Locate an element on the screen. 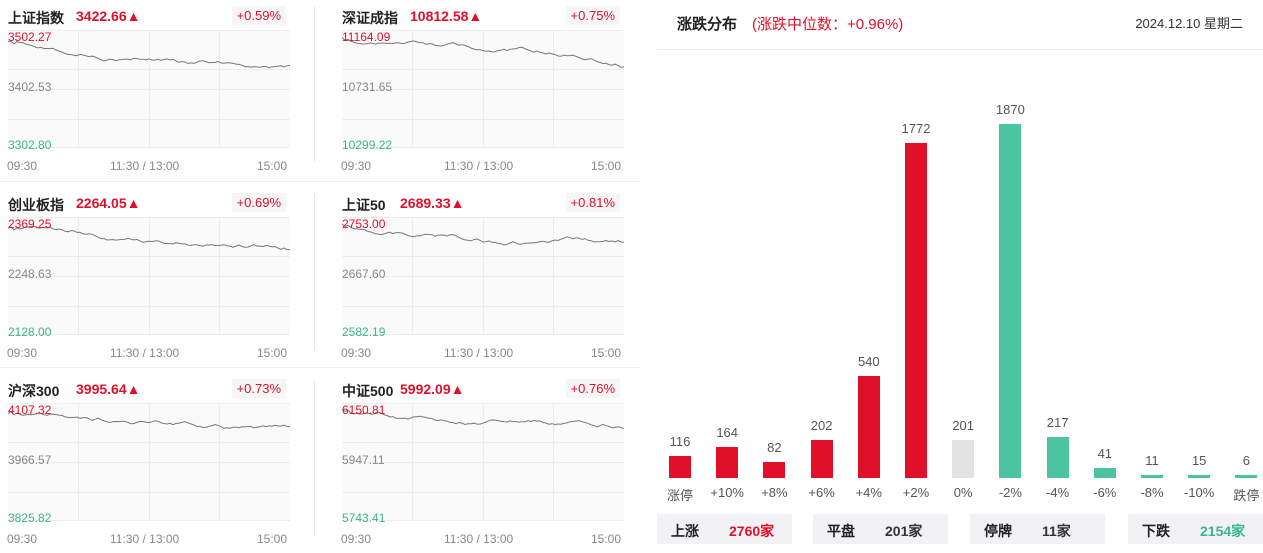 This screenshot has width=1263, height=553. index-change-pct: +0.59% is located at coordinates (258, 15).